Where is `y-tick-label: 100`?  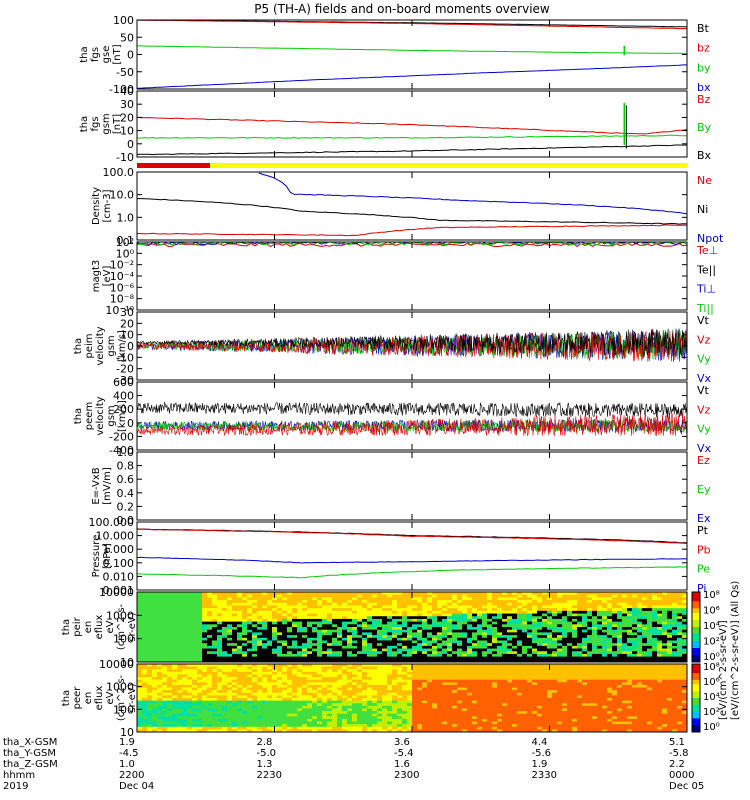
y-tick-label: 100 is located at coordinates (123, 639).